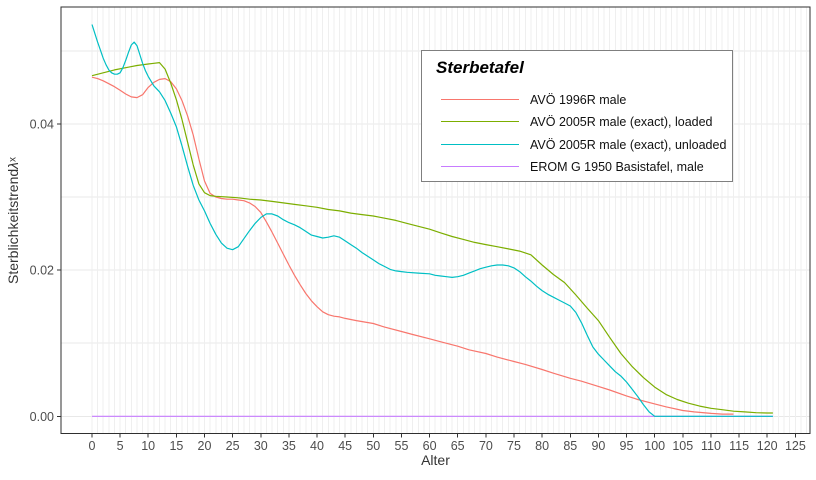 Image resolution: width=816 pixels, height=480 pixels. Describe the element at coordinates (42, 124) in the screenshot. I see `y-tick-label: 0.04` at that location.